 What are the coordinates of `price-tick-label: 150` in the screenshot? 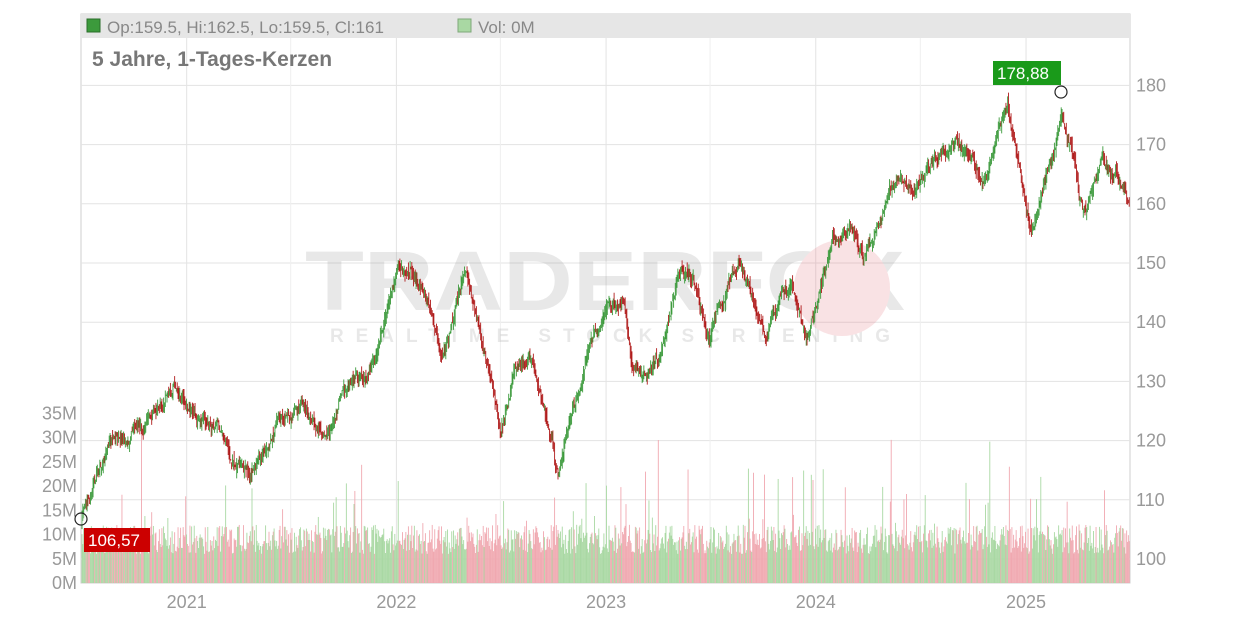 It's located at (1151, 263).